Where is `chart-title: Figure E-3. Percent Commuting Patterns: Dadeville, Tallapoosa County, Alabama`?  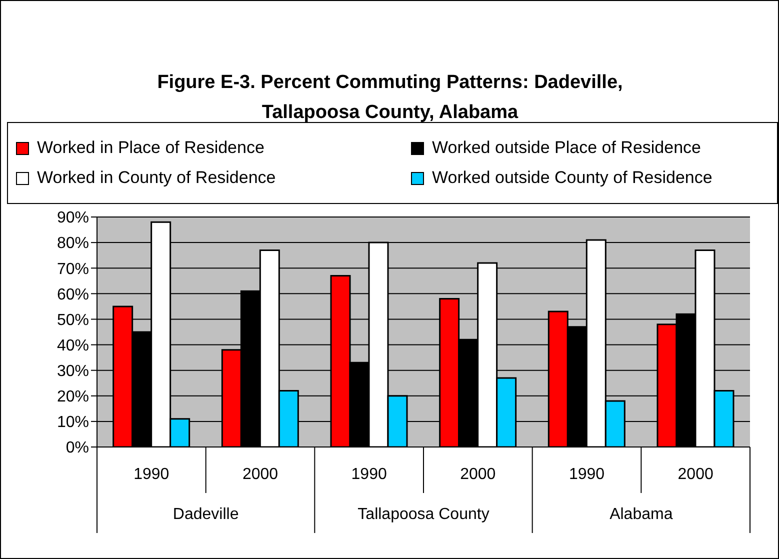 chart-title: Figure E-3. Percent Commuting Patterns: Dadeville, Tallapoosa County, Alabama is located at coordinates (390, 98).